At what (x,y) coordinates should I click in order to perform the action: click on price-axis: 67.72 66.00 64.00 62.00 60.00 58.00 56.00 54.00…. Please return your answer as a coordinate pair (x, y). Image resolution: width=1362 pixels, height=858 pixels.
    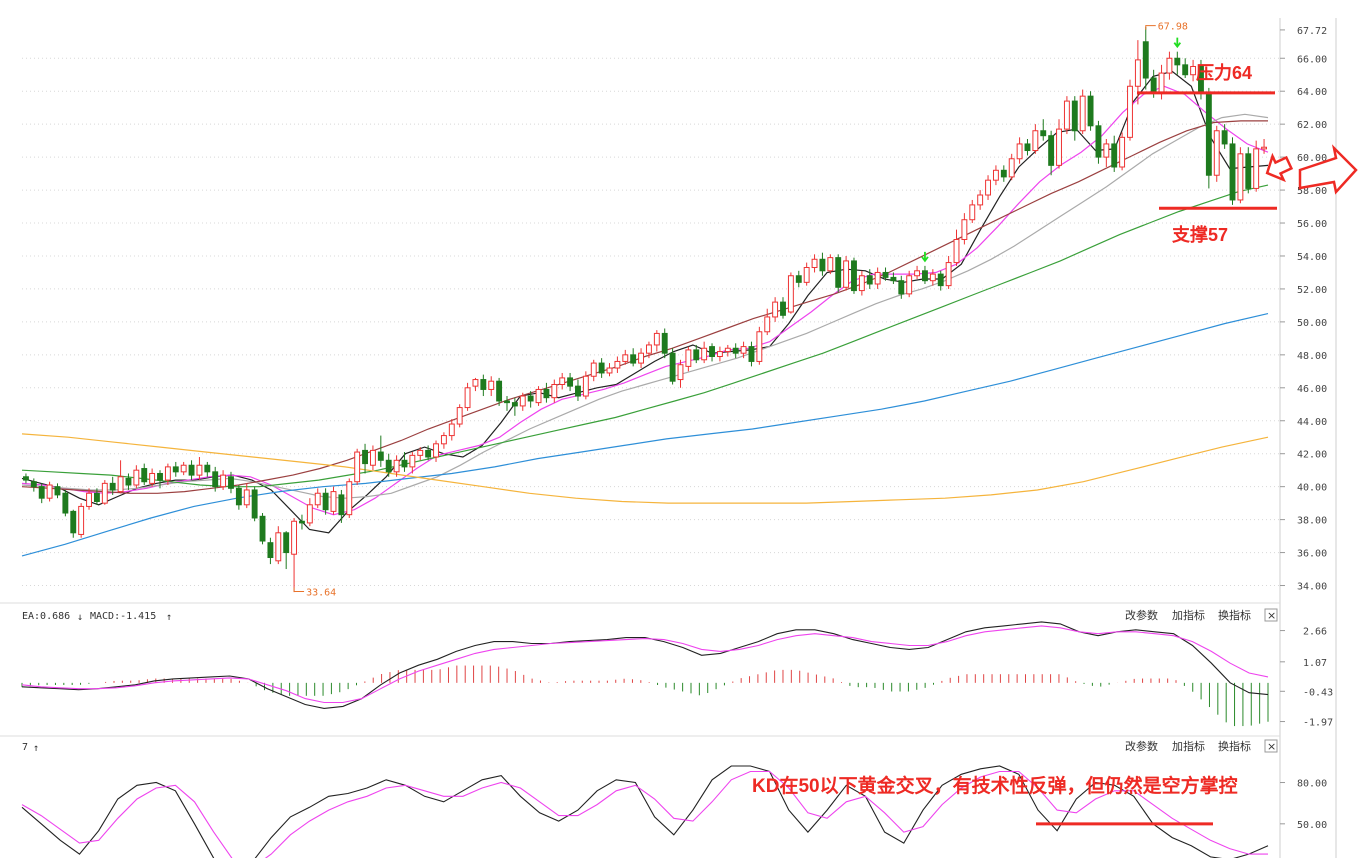
    Looking at the image, I should click on (1303, 309).